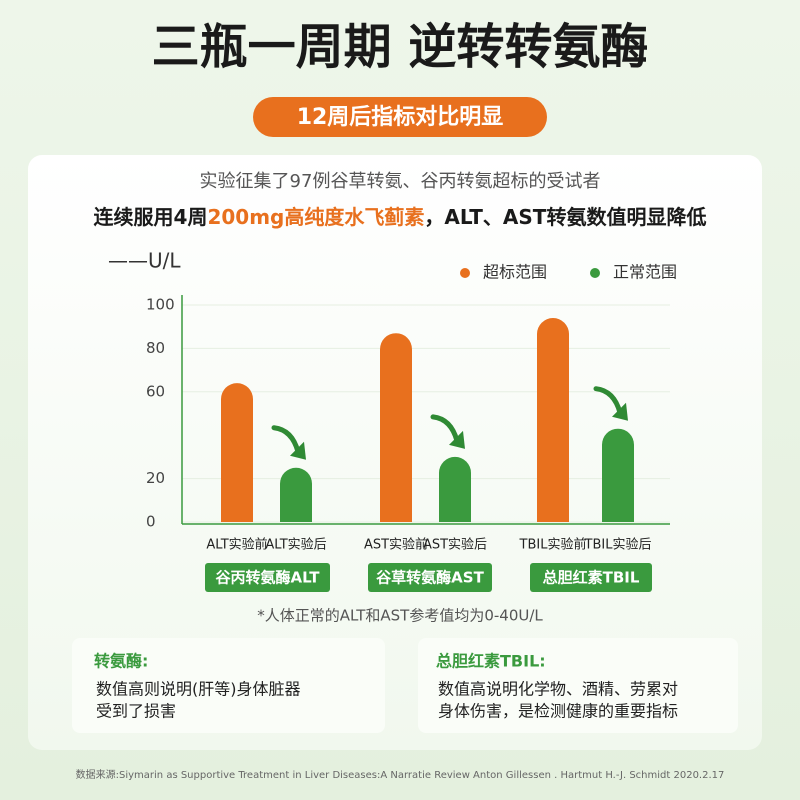  Describe the element at coordinates (491, 661) in the screenshot. I see `info-title: 总胆红素TBIL:` at that location.